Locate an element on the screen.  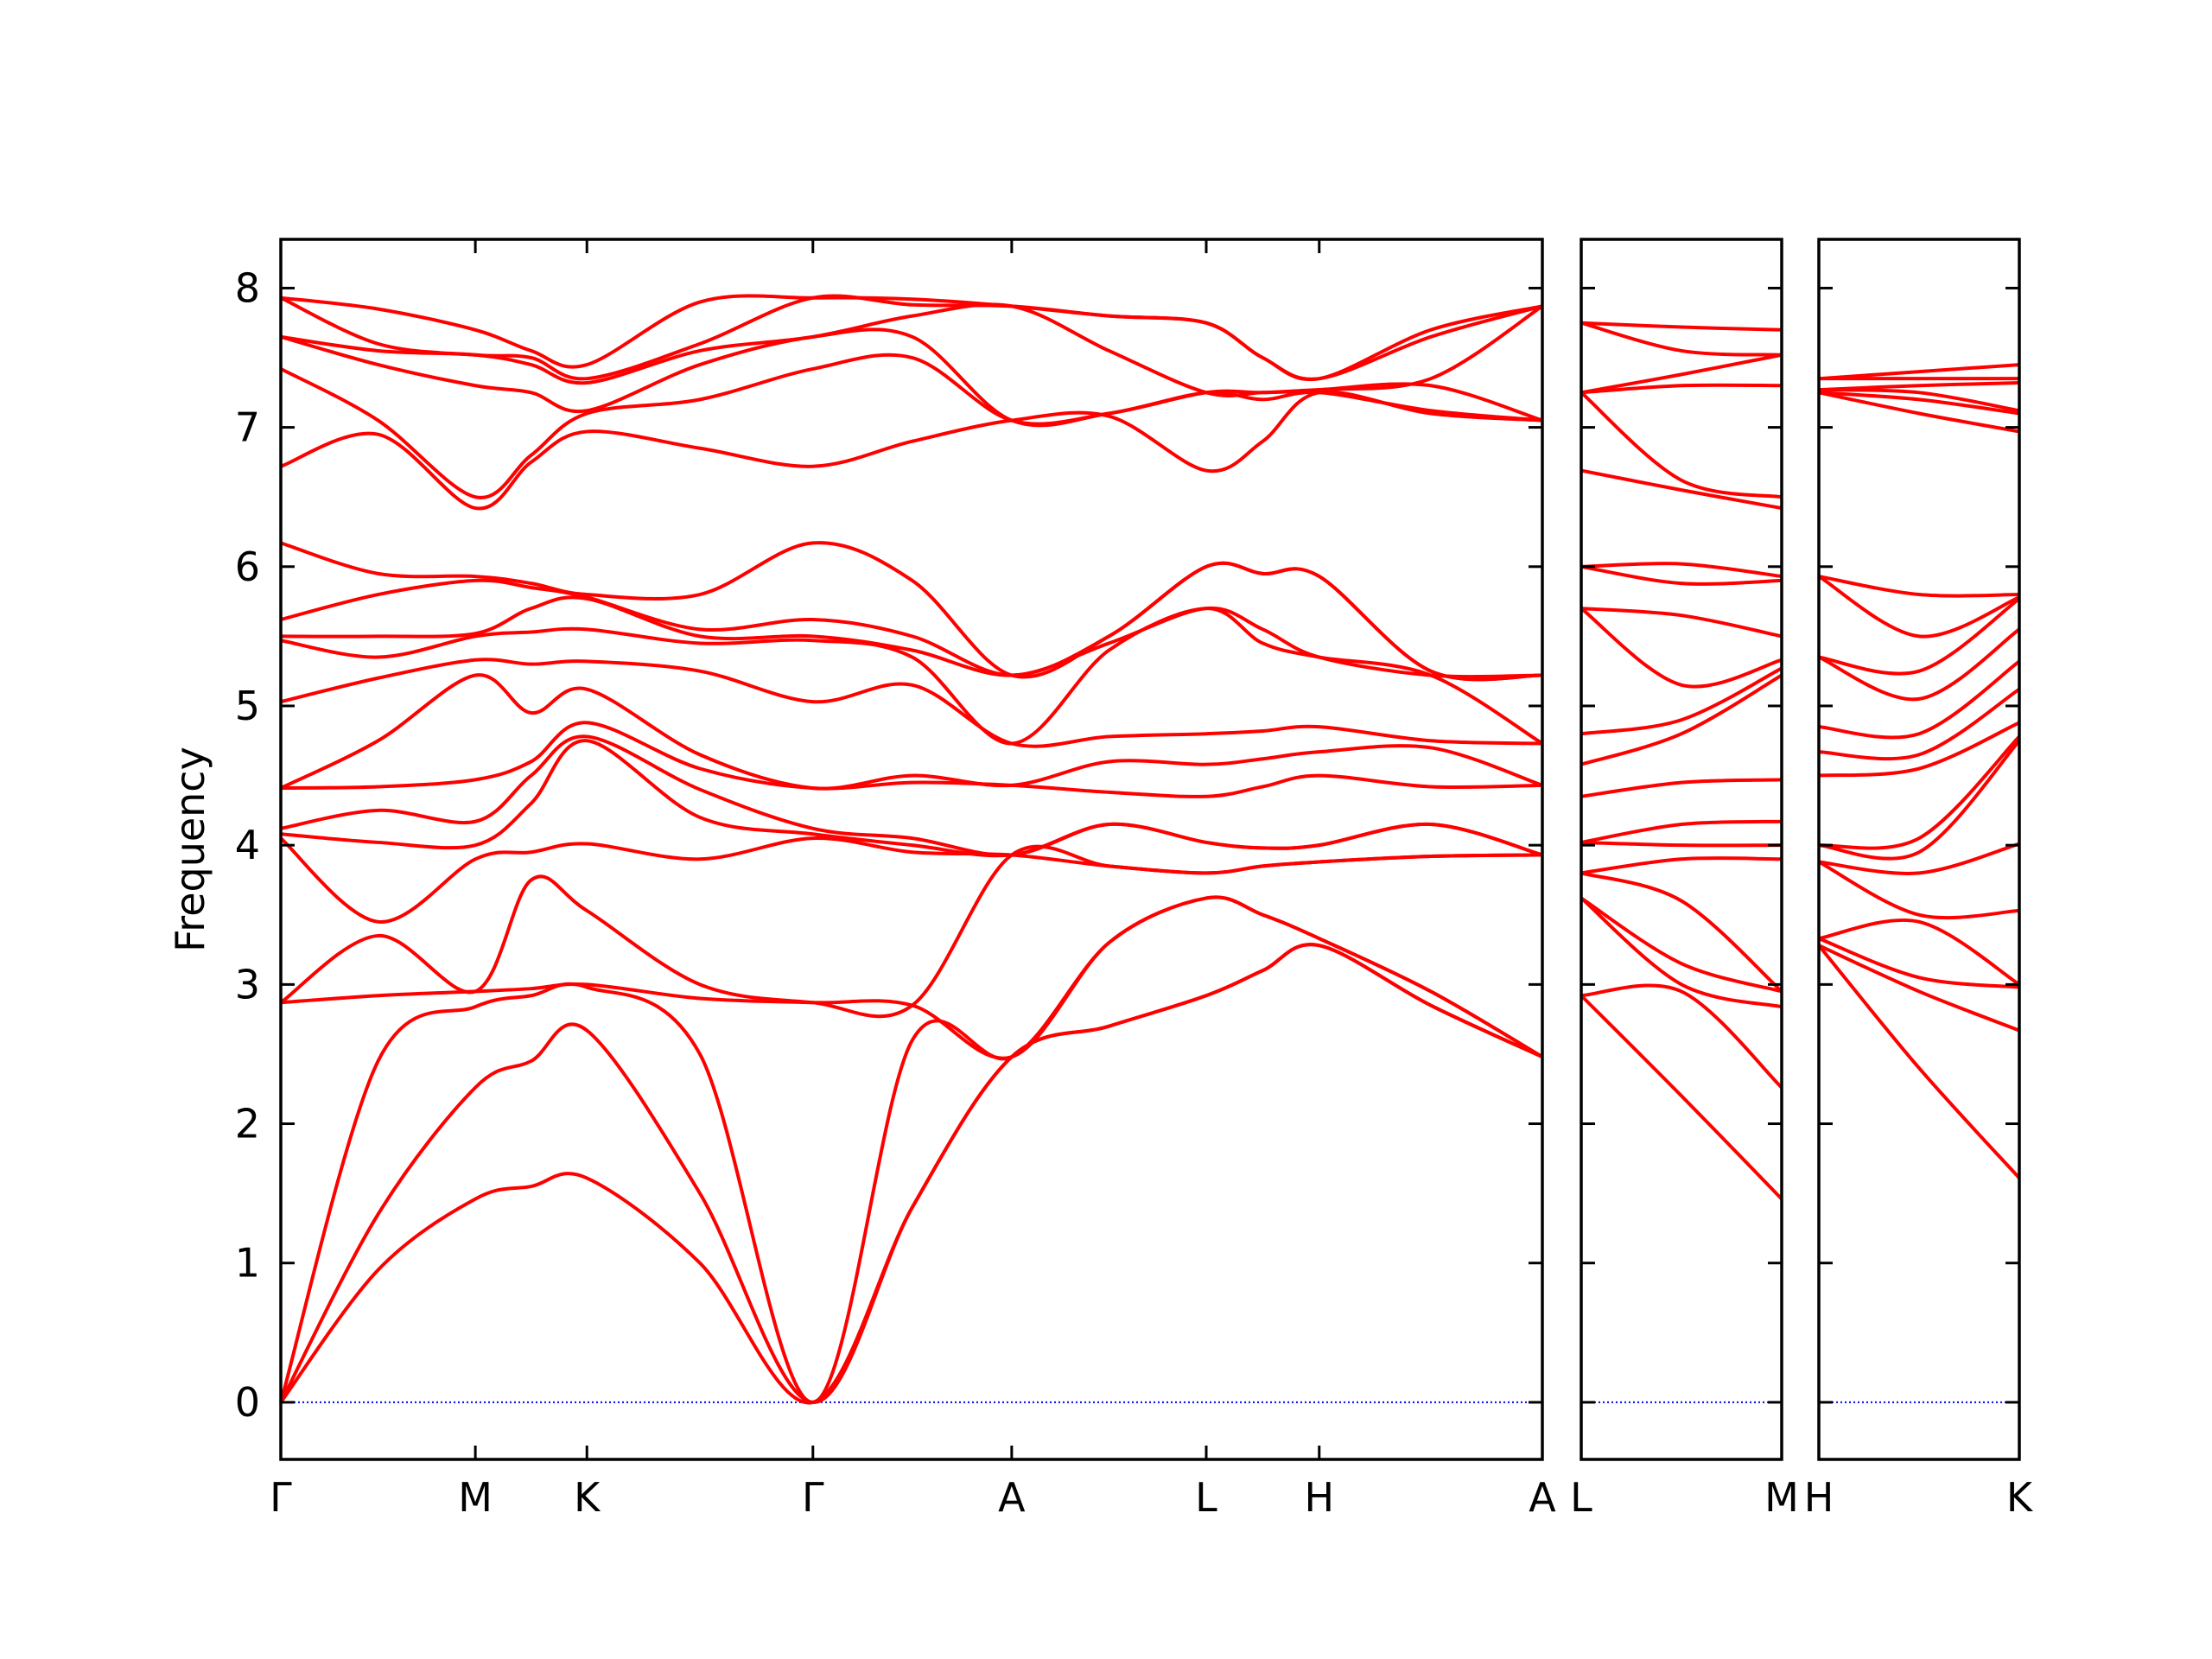
y-tick-label: 8 is located at coordinates (247, 287).